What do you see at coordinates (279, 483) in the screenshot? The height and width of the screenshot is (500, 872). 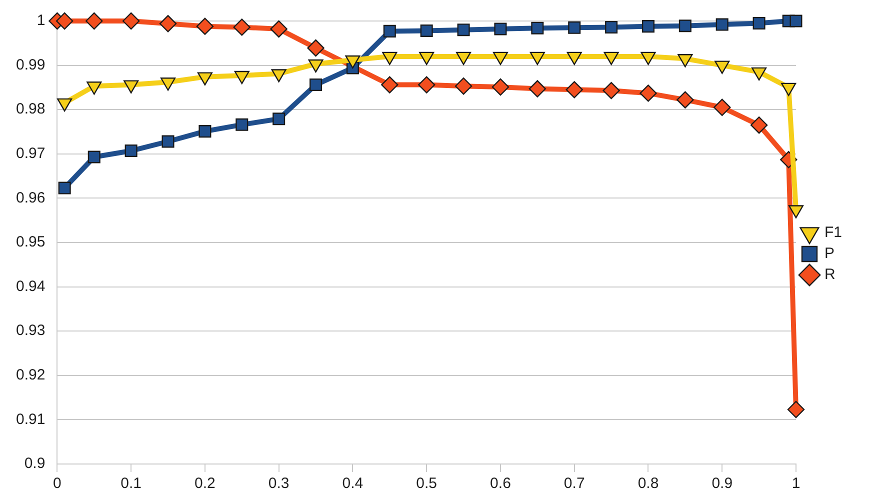 I see `x-tick-label: 0.3` at bounding box center [279, 483].